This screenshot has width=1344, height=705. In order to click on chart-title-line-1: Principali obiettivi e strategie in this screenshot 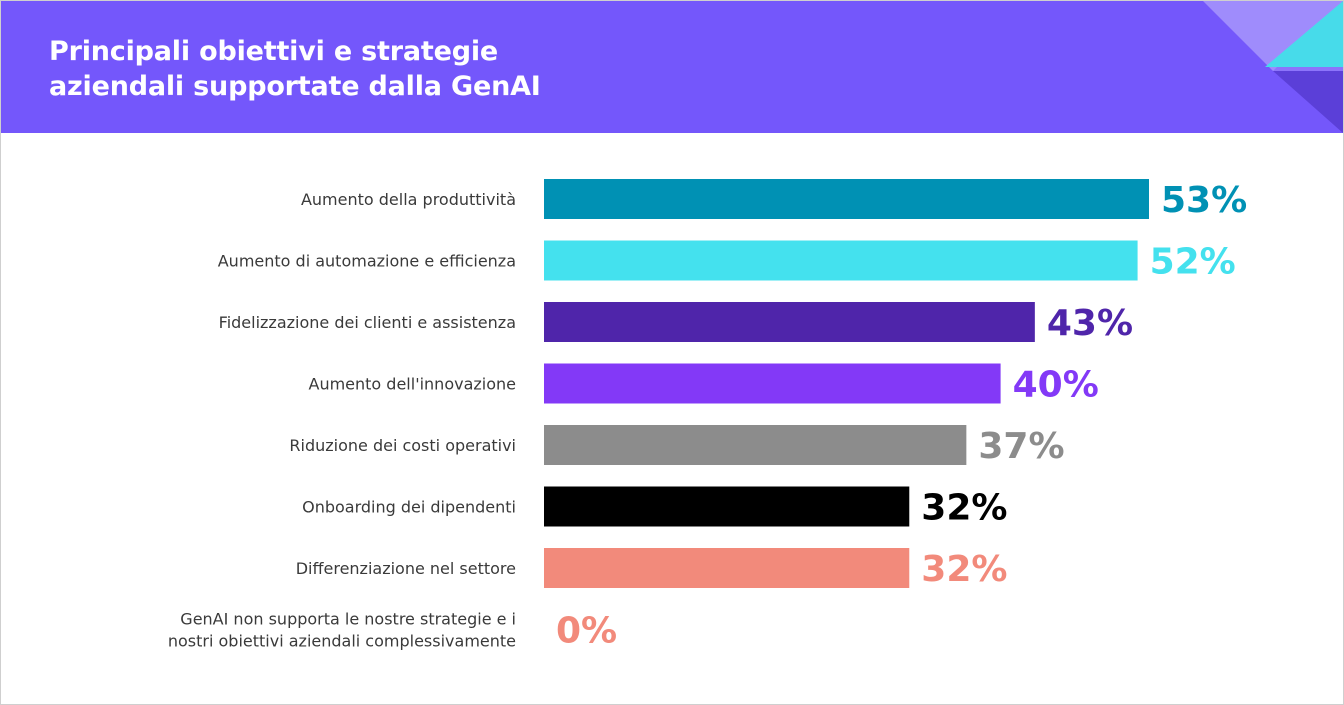, I will do `click(274, 51)`.